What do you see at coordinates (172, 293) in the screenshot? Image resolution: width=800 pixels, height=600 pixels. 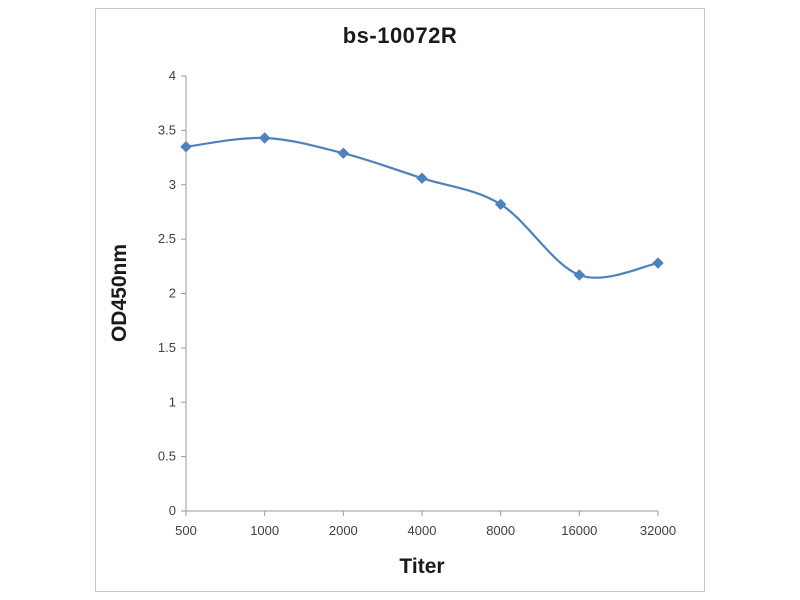 I see `y-tick-label: 2` at bounding box center [172, 293].